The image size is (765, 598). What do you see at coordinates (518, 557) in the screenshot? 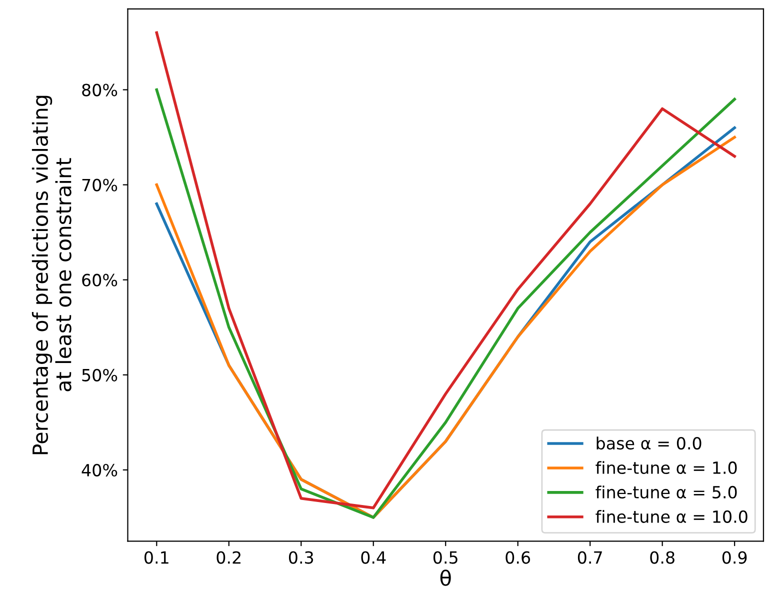
I see `x-tick-label: 0.6` at bounding box center [518, 557].